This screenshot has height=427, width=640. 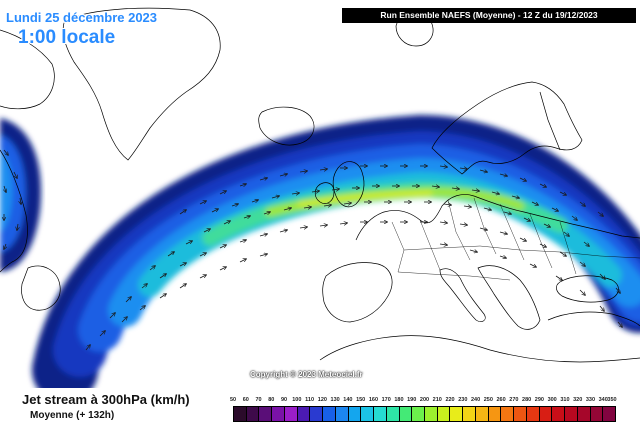 I want to click on scale-value-label: 240, so click(x=475, y=400).